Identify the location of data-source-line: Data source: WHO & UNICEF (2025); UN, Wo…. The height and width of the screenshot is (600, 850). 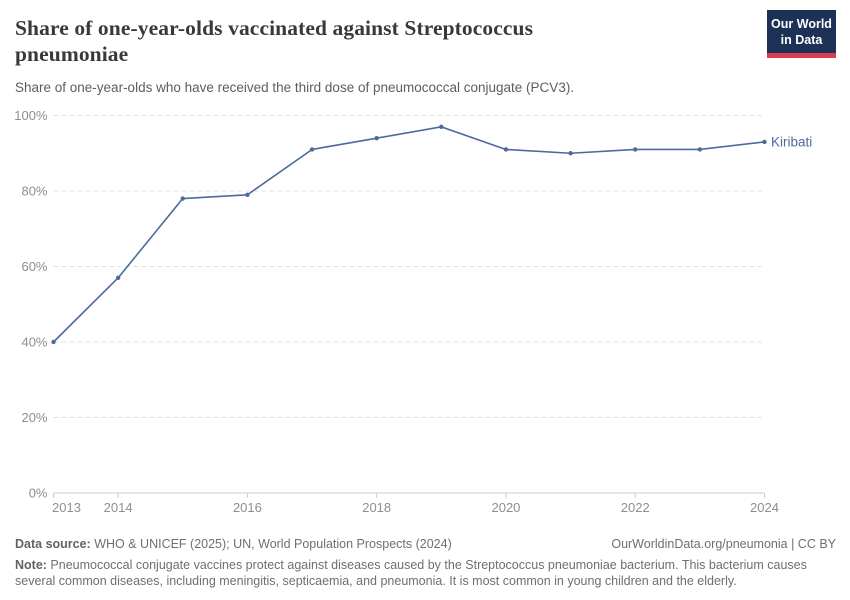
(233, 544).